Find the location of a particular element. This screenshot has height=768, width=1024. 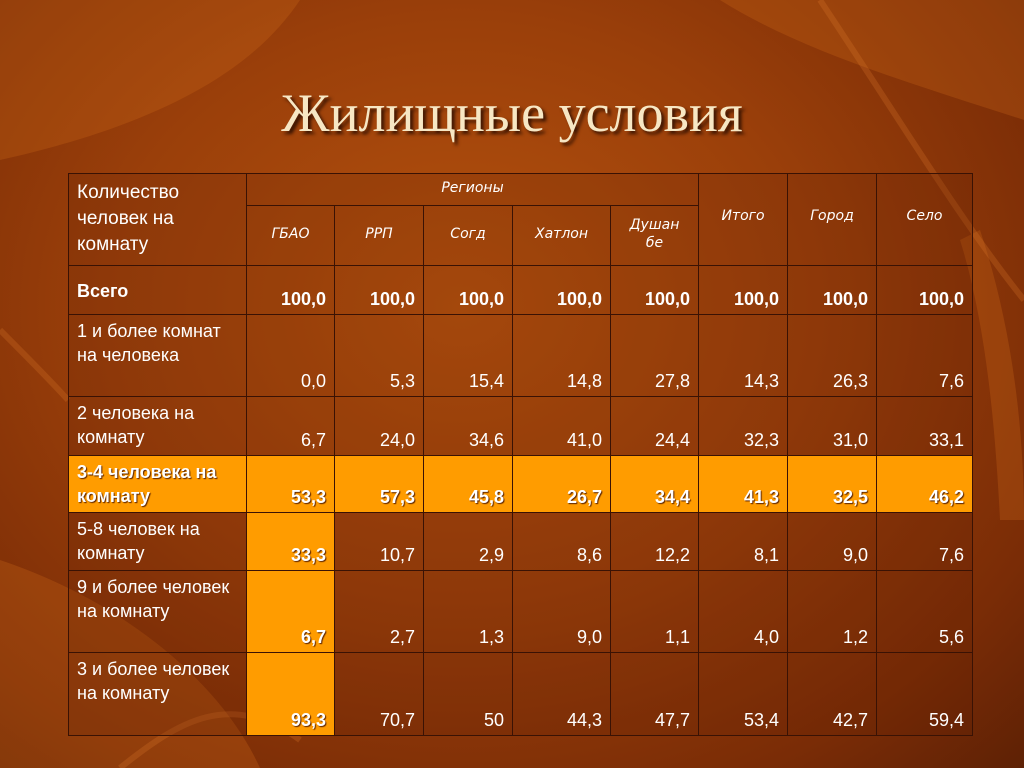

cell-value: 2,7 is located at coordinates (379, 611).